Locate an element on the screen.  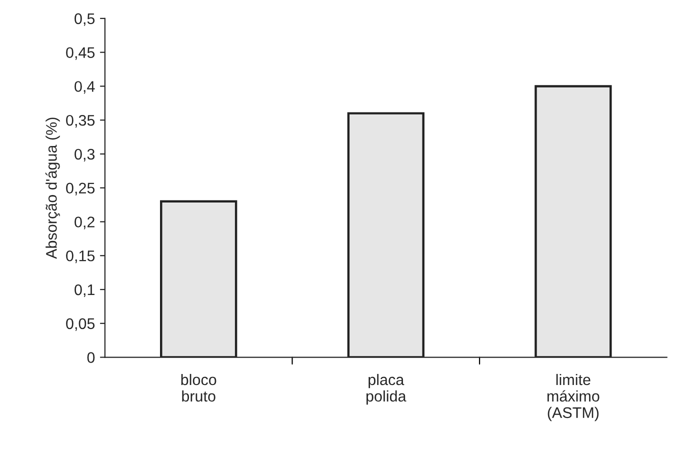
y-axis-title: Absorção d'água (%) is located at coordinates (52, 188).